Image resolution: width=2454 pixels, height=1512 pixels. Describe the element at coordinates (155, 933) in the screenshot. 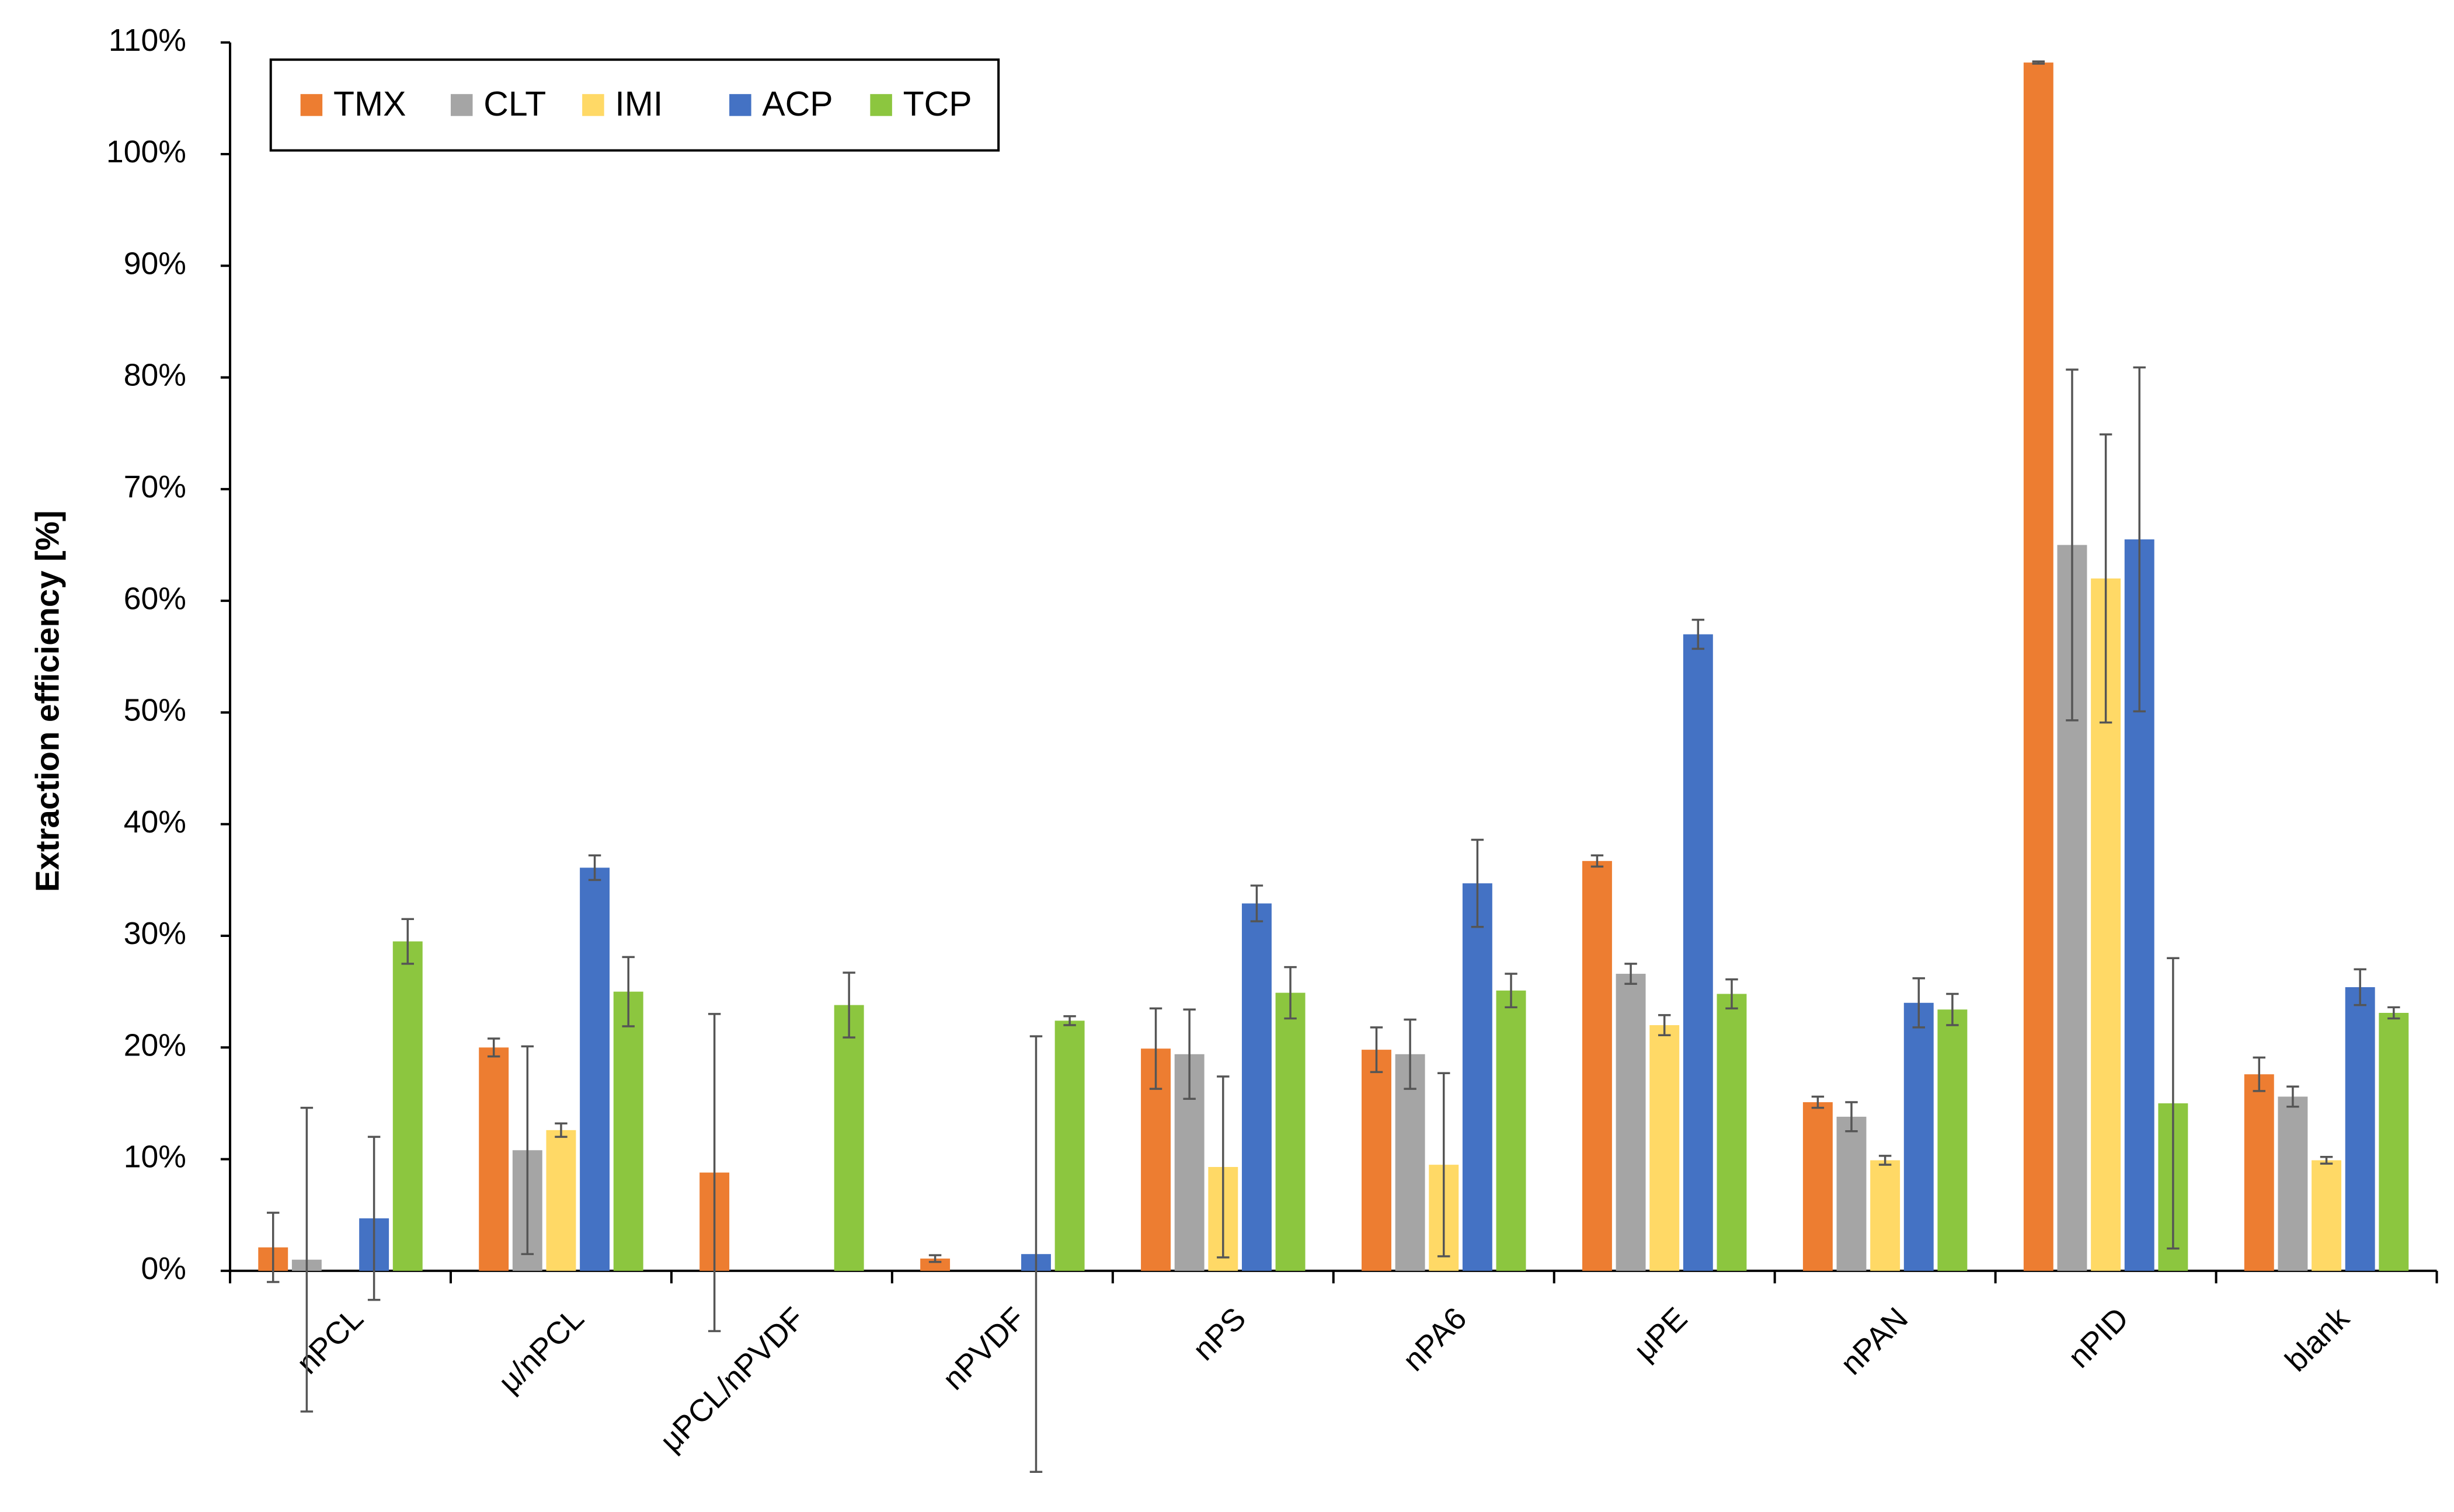

I see `y-tick-label: 30%` at that location.